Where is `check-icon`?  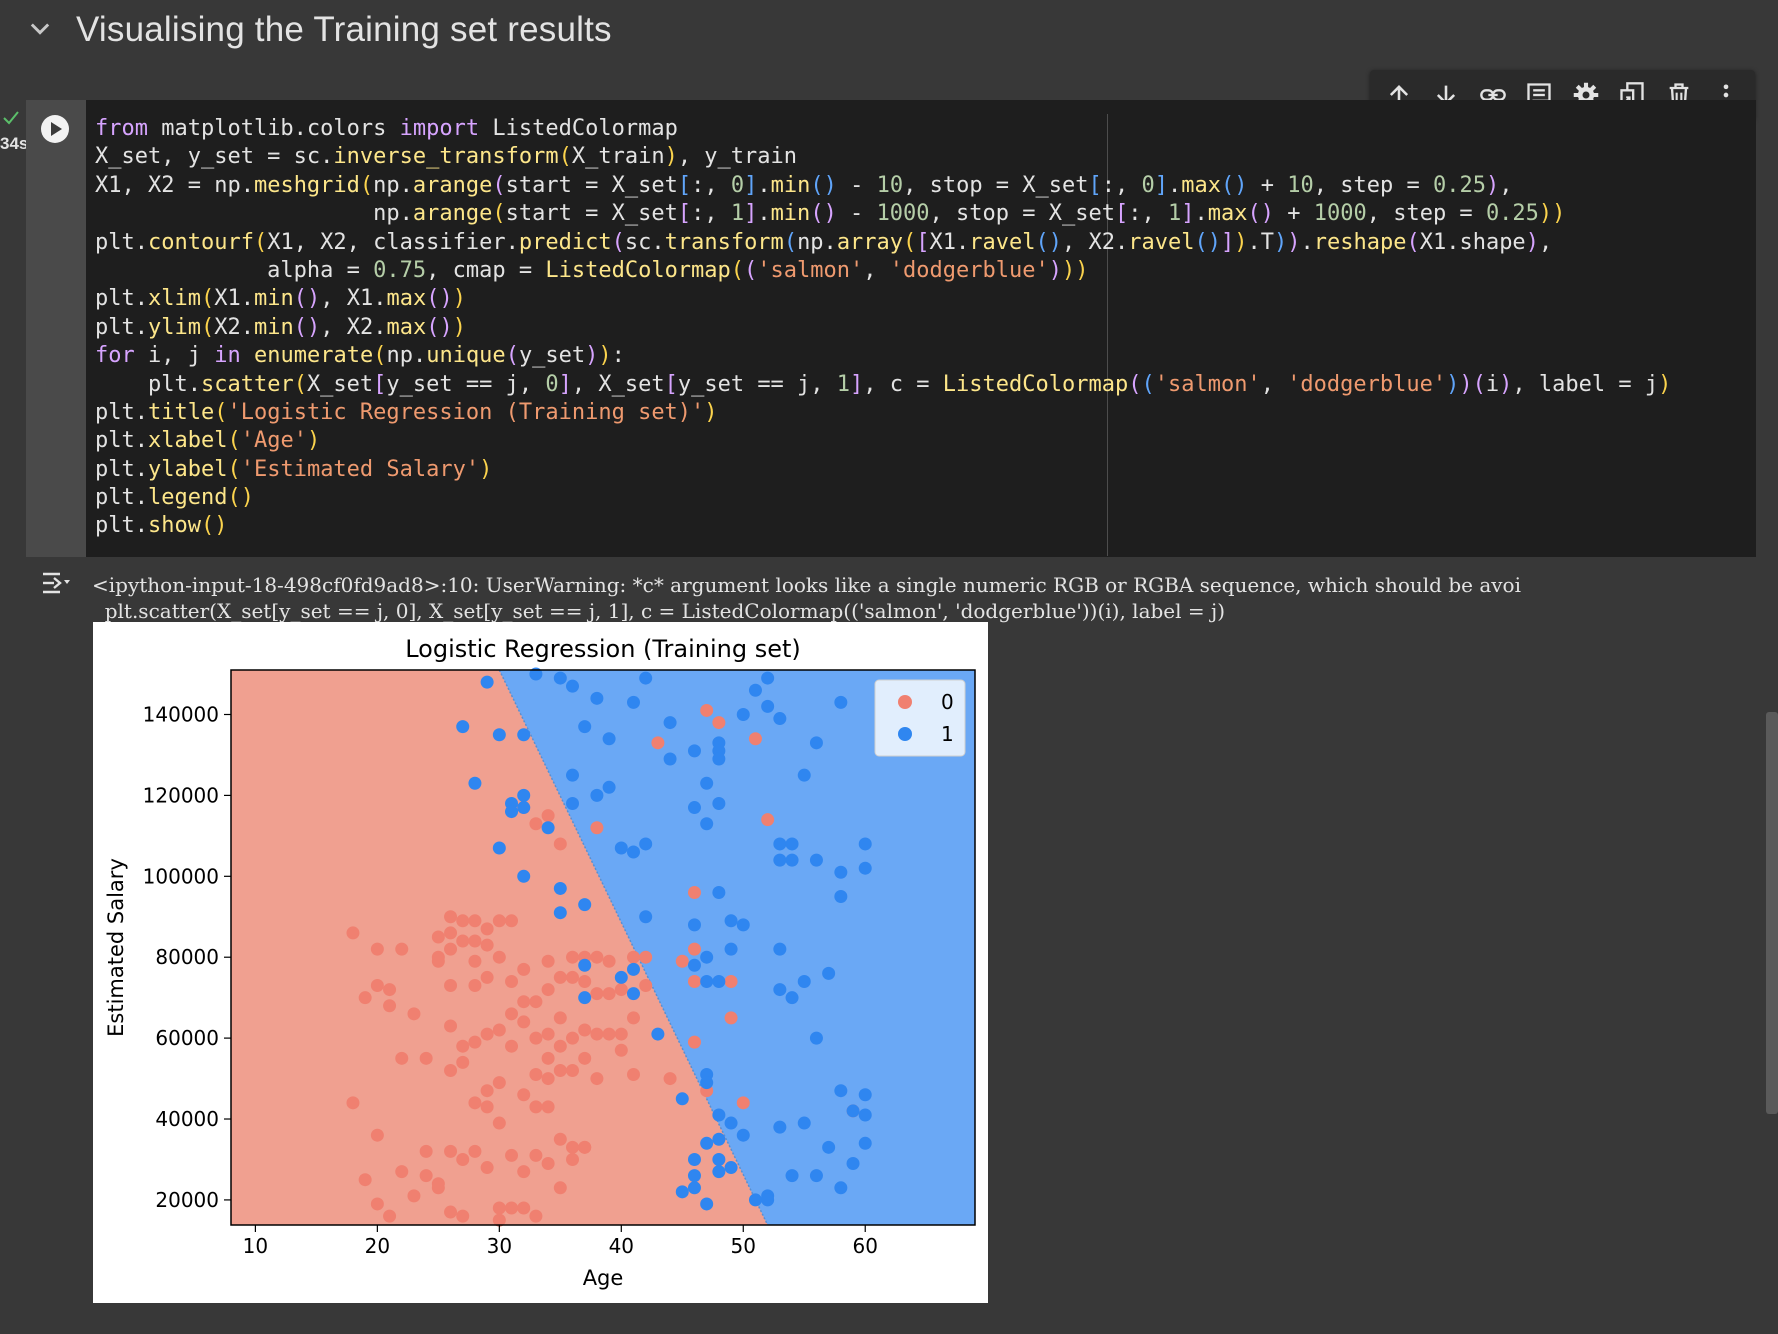 check-icon is located at coordinates (11, 118).